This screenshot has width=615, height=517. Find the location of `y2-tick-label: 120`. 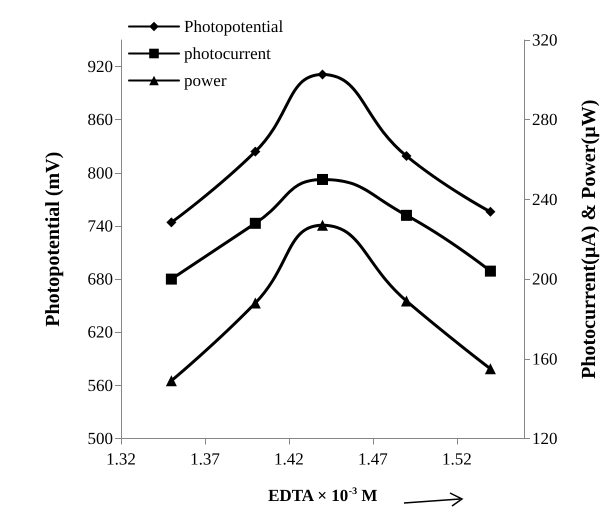

y2-tick-label: 120 is located at coordinates (545, 438).